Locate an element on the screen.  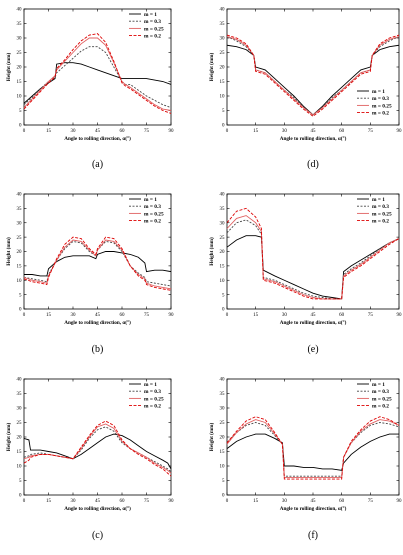
panel-caption: (e) is located at coordinates (312, 349).